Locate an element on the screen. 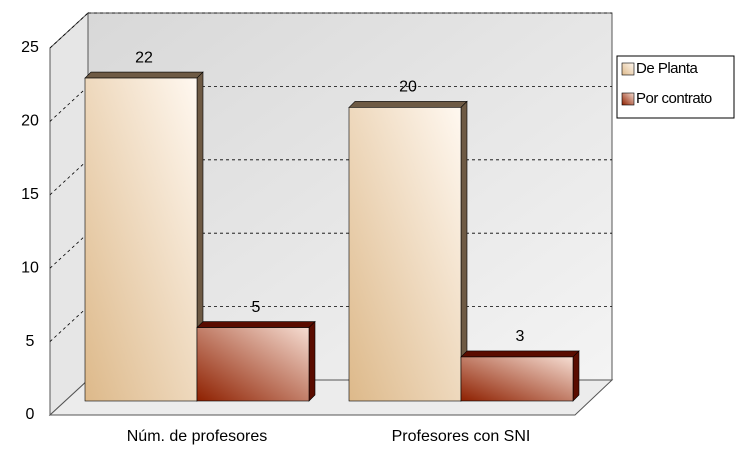 This screenshot has height=449, width=735. legend-label: De Planta is located at coordinates (667, 68).